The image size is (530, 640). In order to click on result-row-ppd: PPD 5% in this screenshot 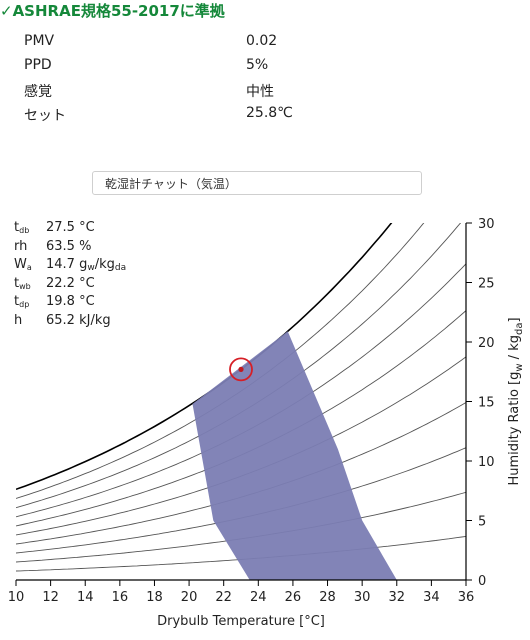, I will do `click(184, 66)`.